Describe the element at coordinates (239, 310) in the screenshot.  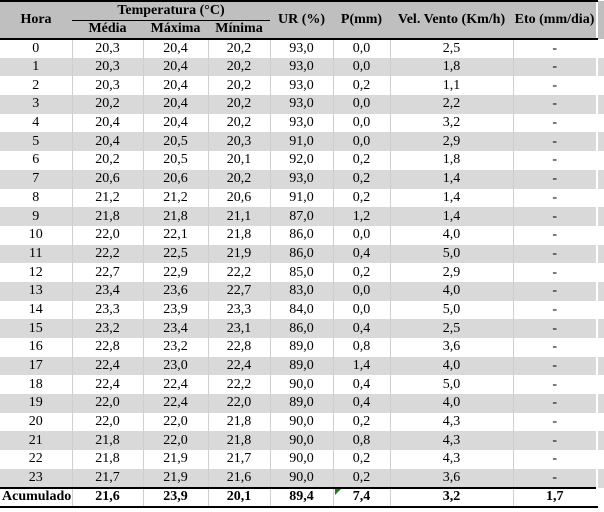
I see `cell-minima: 23,3` at that location.